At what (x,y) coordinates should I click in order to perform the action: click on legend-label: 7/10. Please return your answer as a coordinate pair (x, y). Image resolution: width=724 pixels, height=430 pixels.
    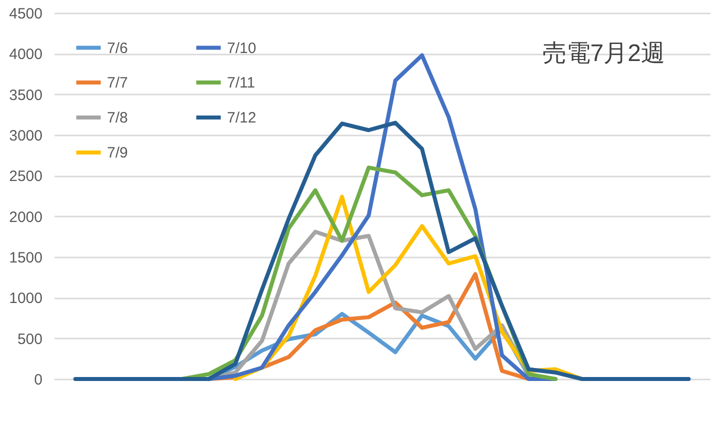
    Looking at the image, I should click on (241, 48).